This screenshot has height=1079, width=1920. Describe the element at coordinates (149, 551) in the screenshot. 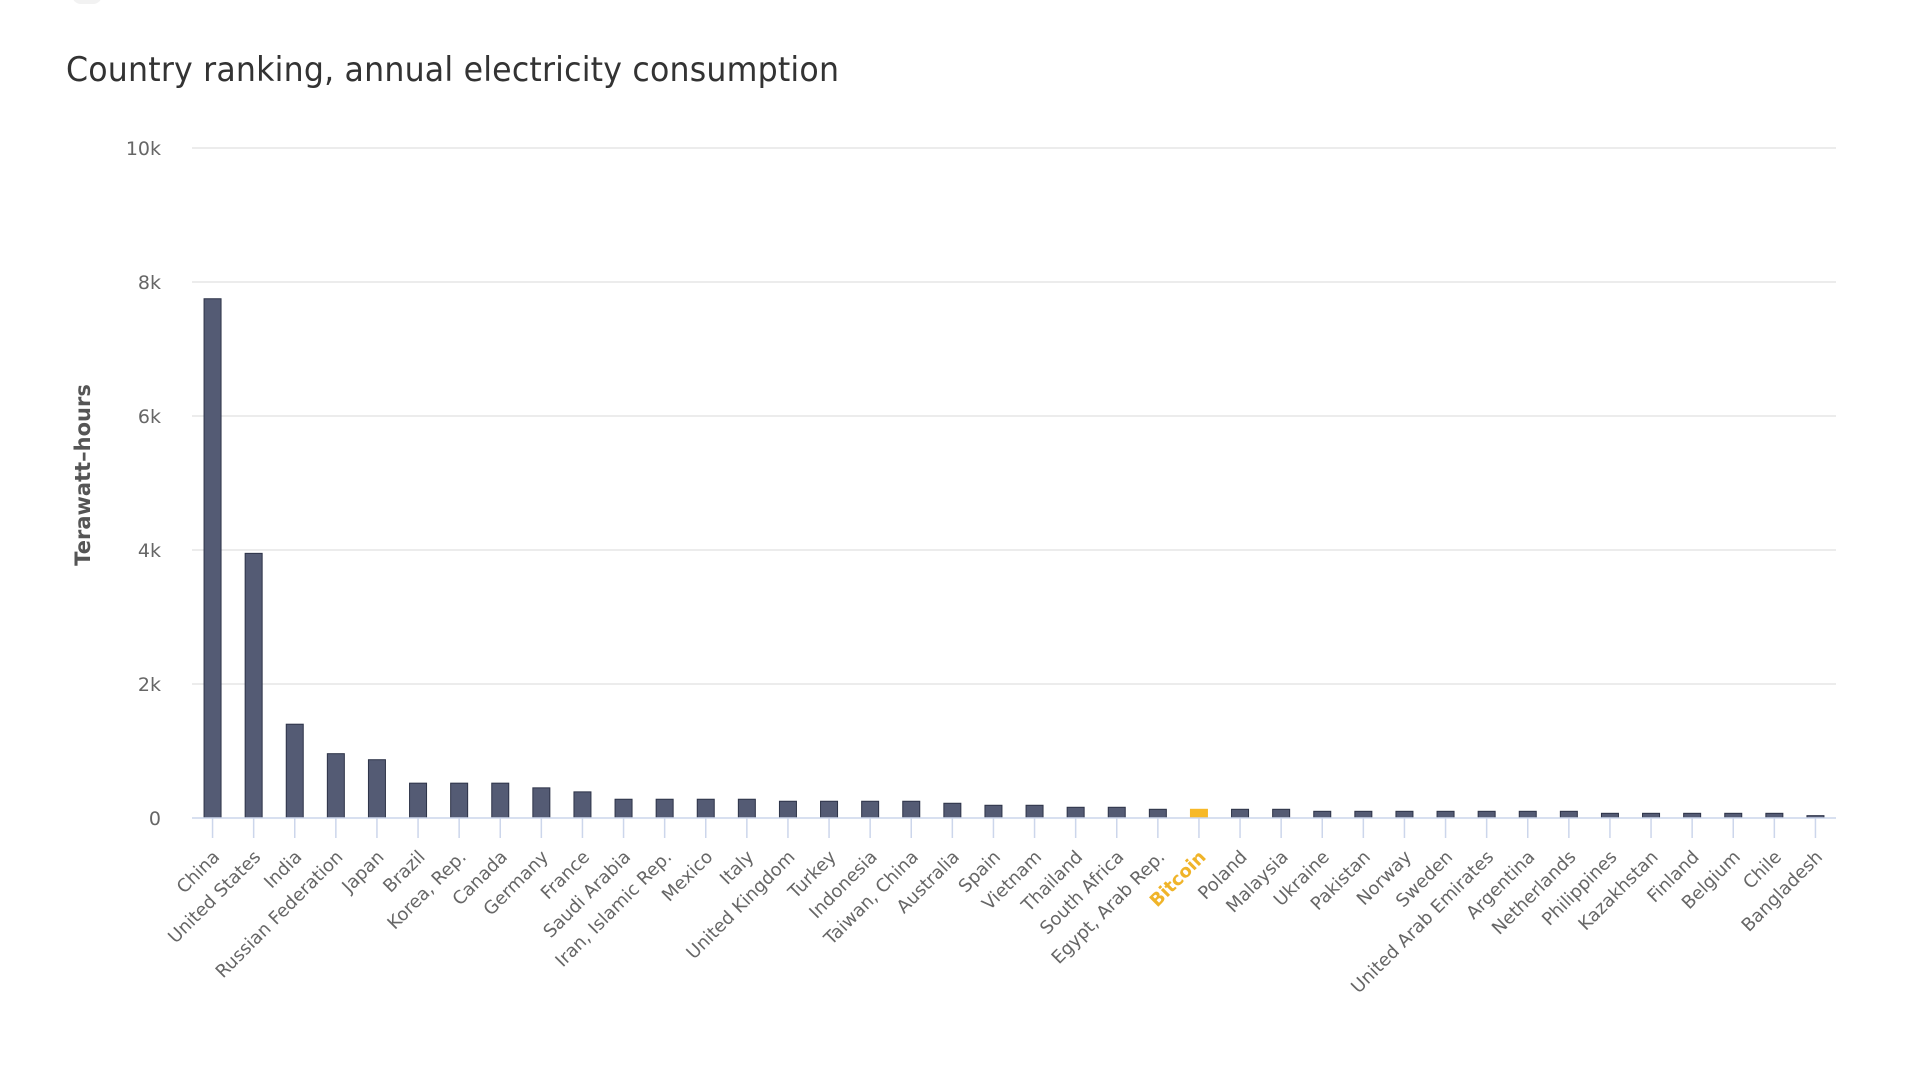

I see `y-tick-label: 4k` at that location.